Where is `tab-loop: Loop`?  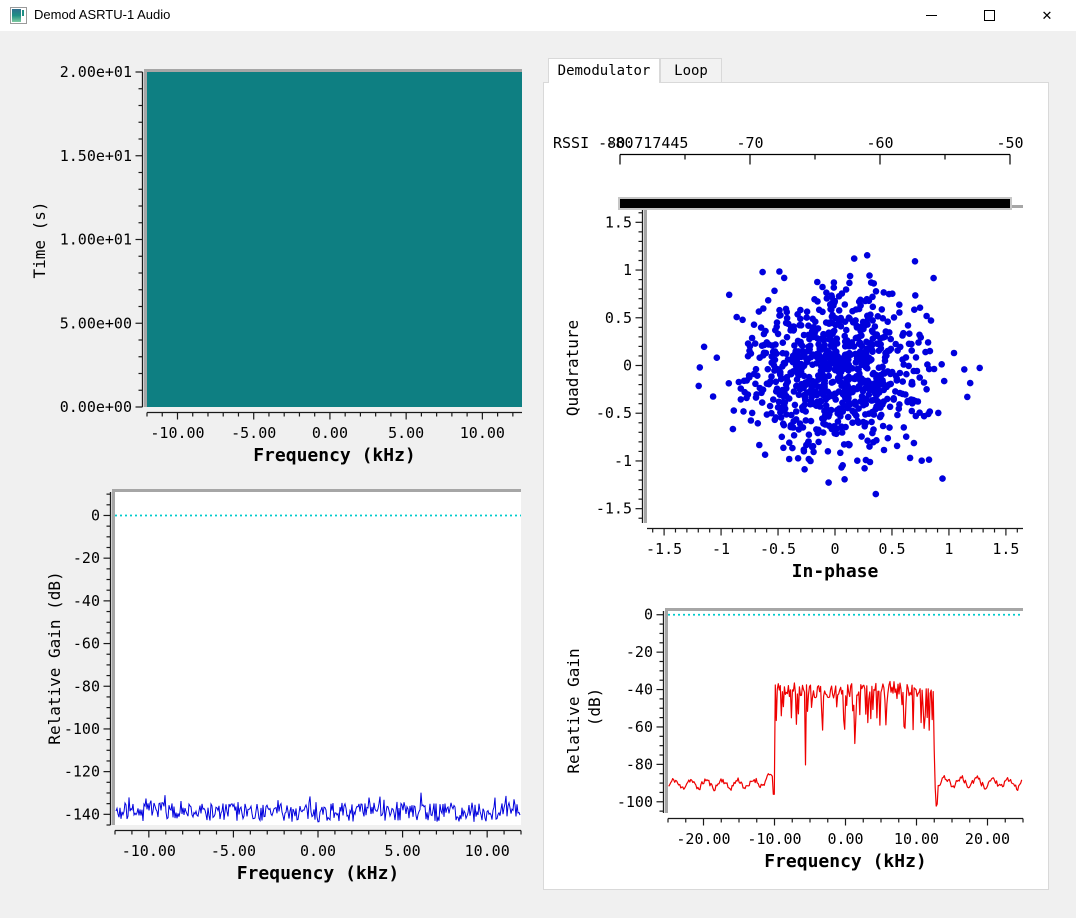
tab-loop: Loop is located at coordinates (691, 70).